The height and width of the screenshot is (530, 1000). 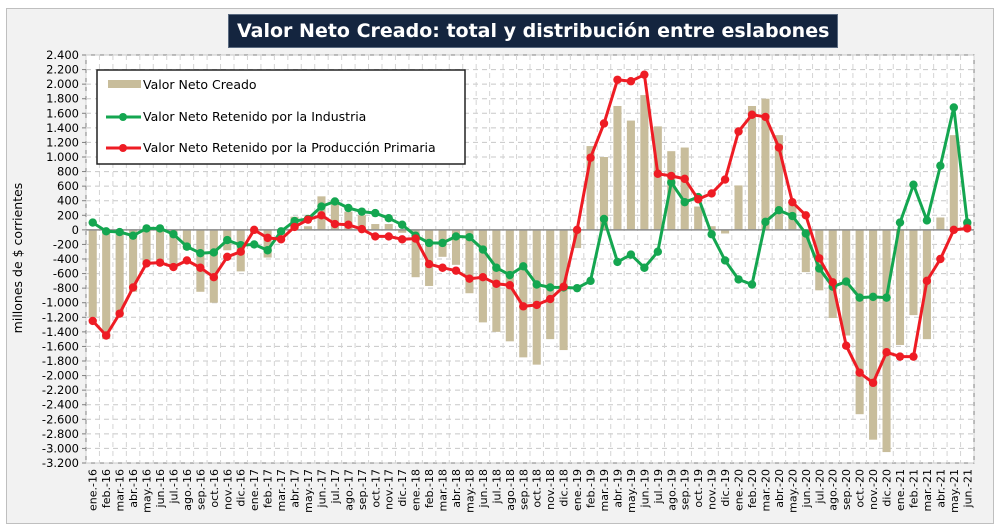 I want to click on y-tick-label: -1.400, so click(x=60, y=332).